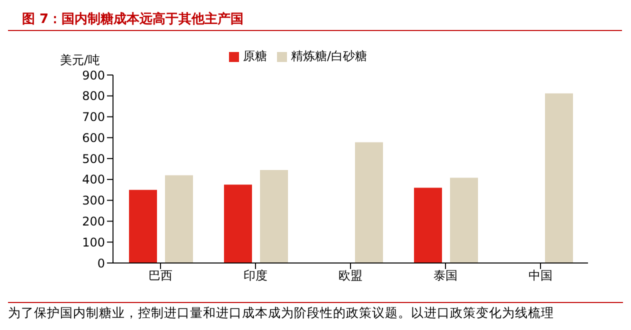 Image resolution: width=631 pixels, height=330 pixels. Describe the element at coordinates (256, 275) in the screenshot. I see `x-tick-label: 印度` at that location.